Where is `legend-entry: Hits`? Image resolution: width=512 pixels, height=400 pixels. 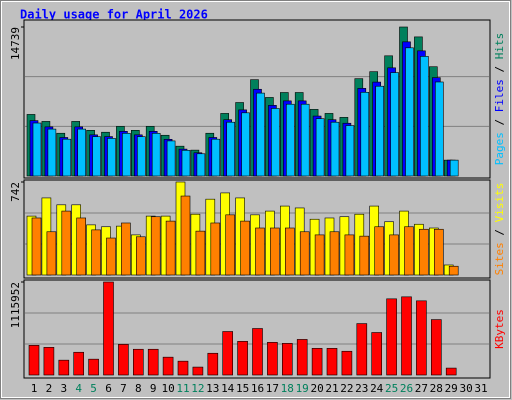 legend-entry: Hits is located at coordinates (499, 46).